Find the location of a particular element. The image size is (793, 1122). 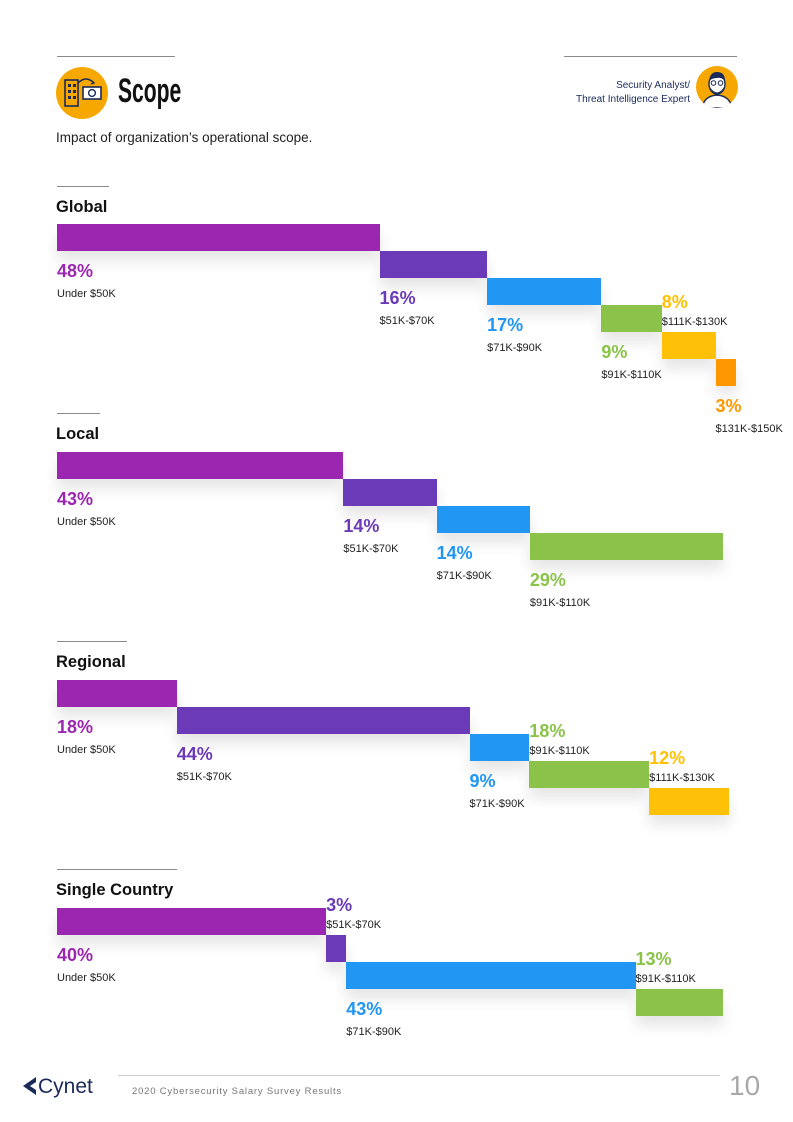

regional-bar-111k-130k is located at coordinates (689, 801).